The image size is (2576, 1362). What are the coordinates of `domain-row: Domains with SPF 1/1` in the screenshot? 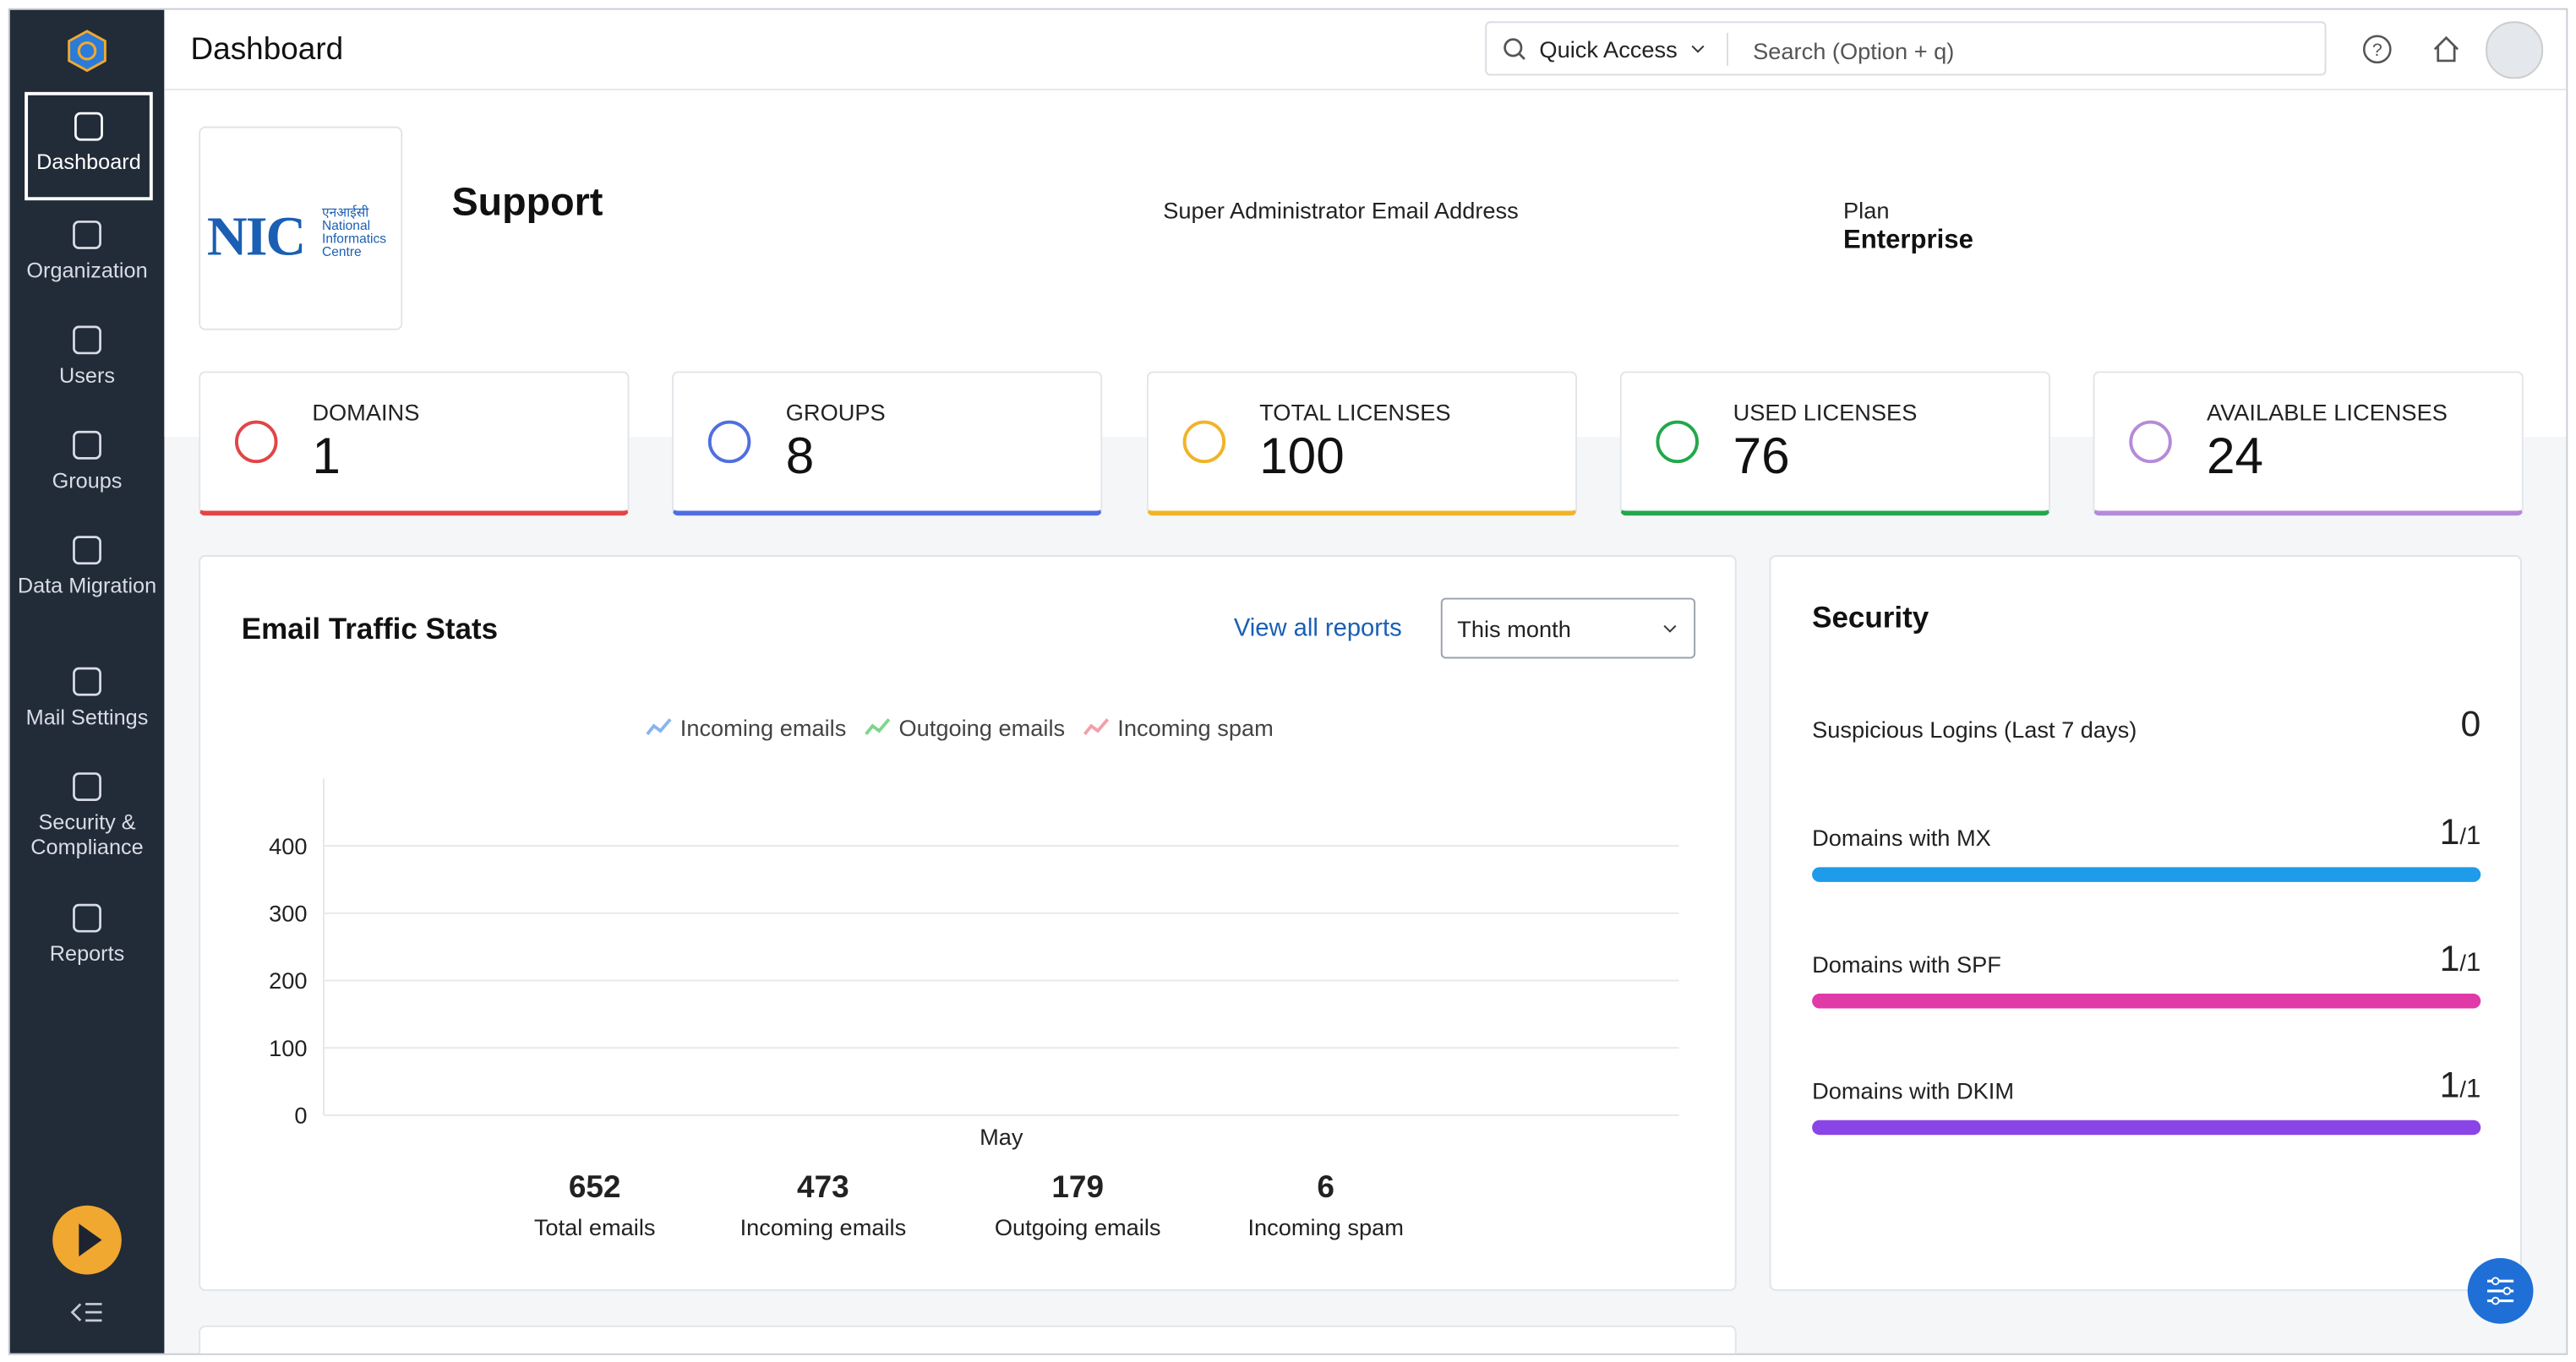 It's located at (2146, 974).